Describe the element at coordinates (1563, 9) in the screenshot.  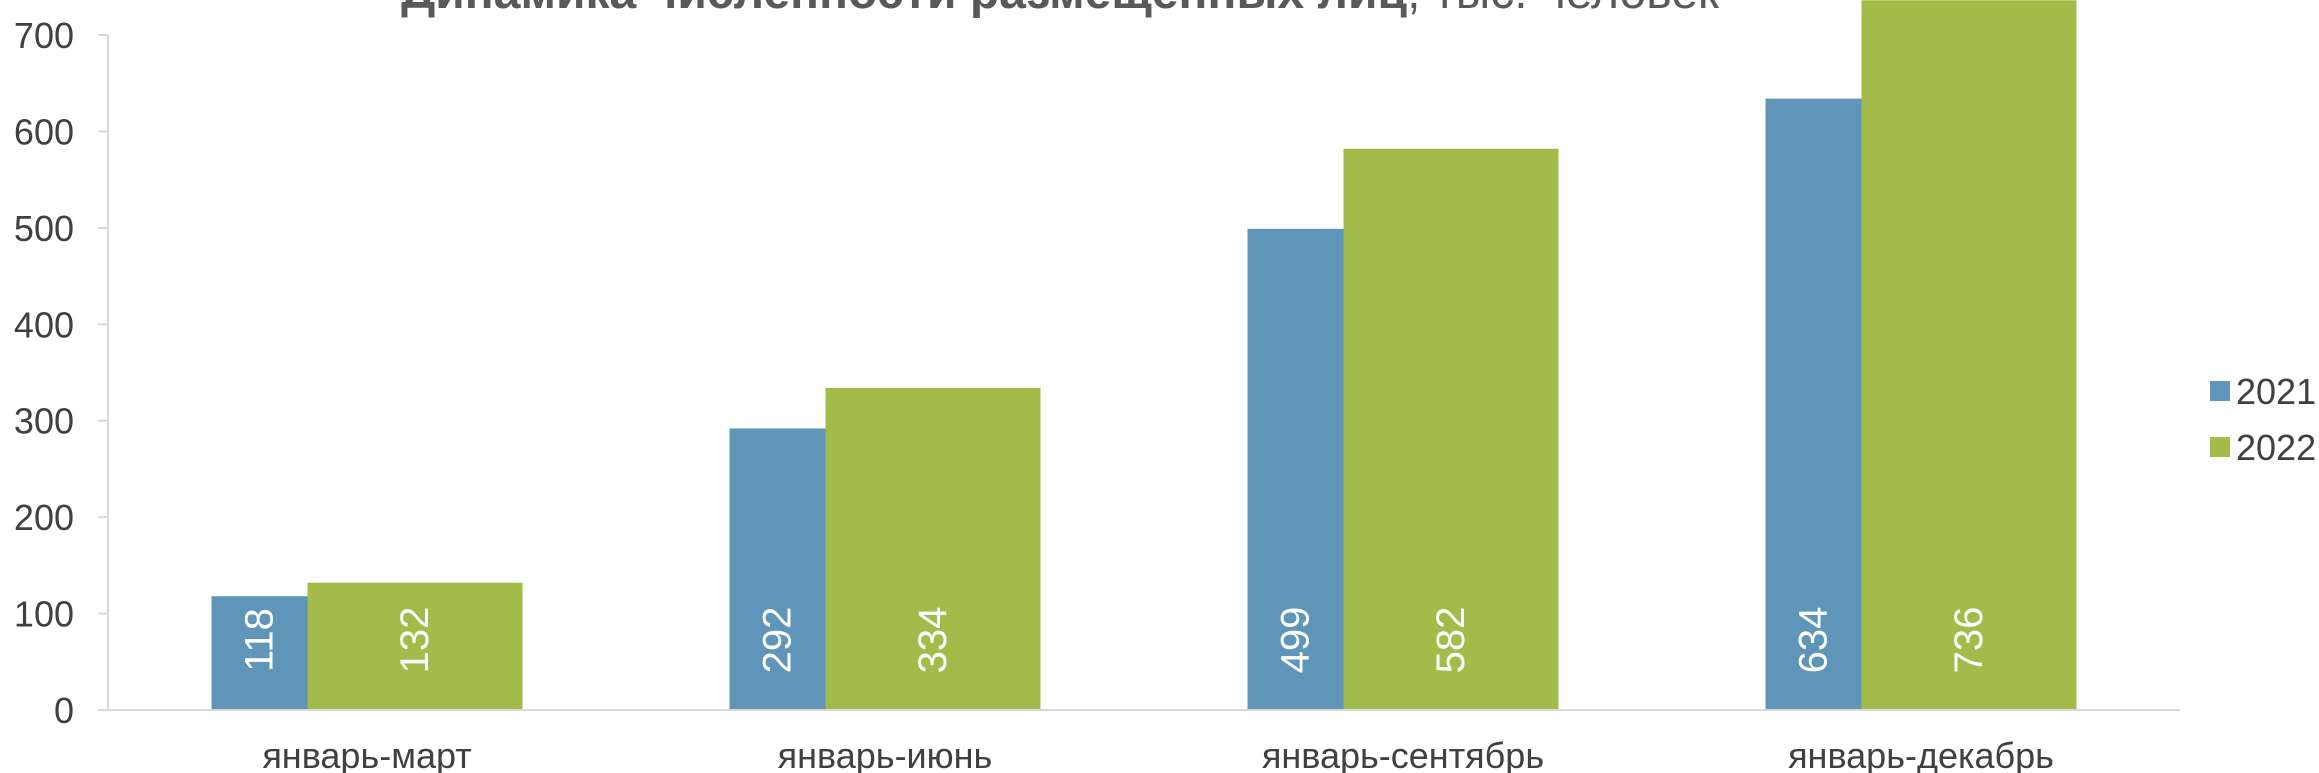
I see `chart-title-units: , тыс. человек` at that location.